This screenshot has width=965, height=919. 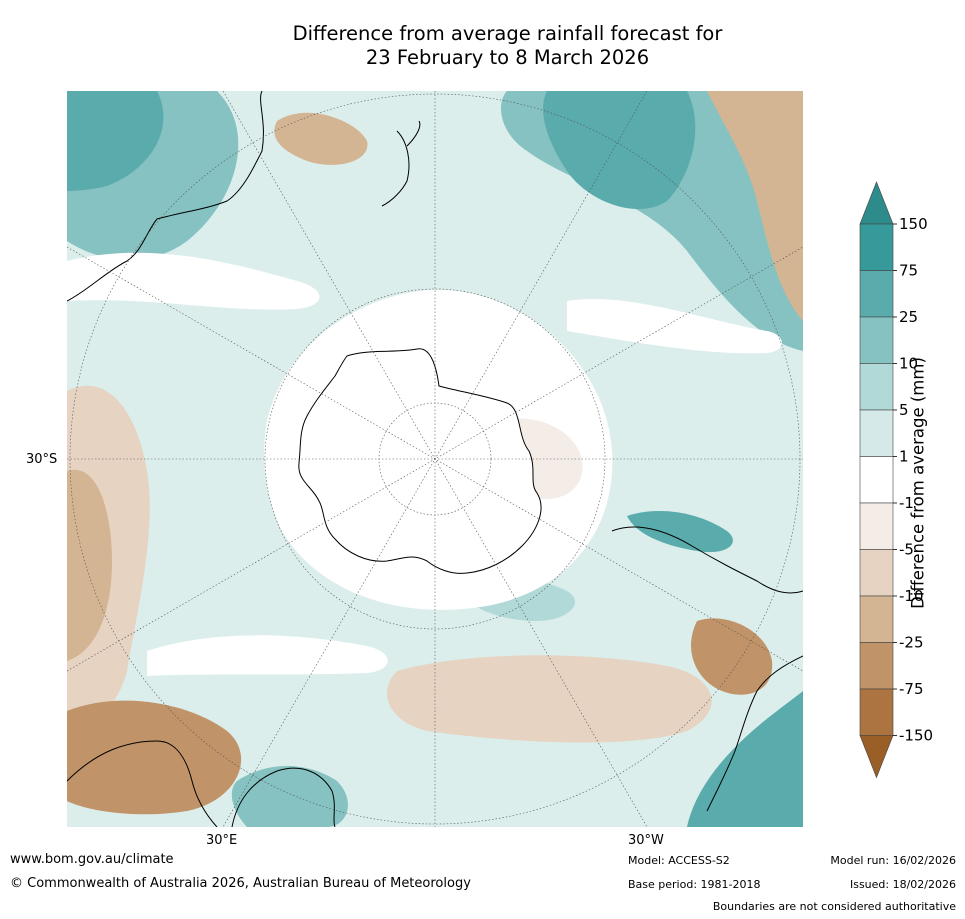 I want to click on wet-region-pacific-core, so click(x=619, y=150).